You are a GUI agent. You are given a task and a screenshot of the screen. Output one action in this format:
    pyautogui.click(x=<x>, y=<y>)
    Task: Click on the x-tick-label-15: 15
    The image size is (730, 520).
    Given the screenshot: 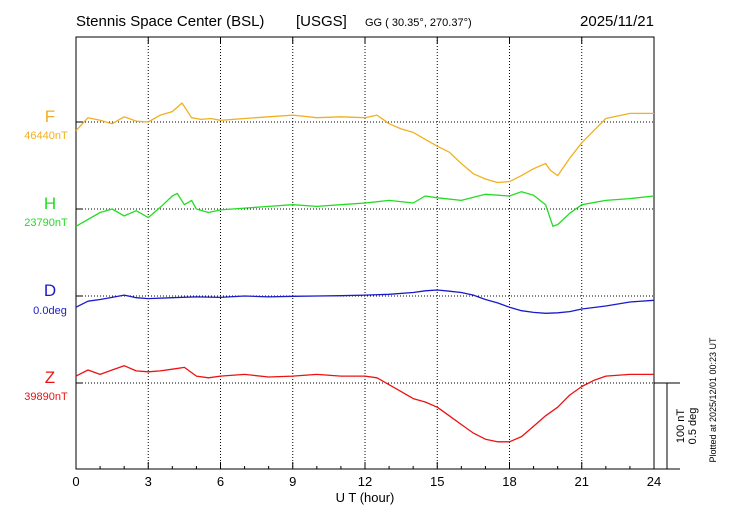 What is the action you would take?
    pyautogui.click(x=437, y=481)
    